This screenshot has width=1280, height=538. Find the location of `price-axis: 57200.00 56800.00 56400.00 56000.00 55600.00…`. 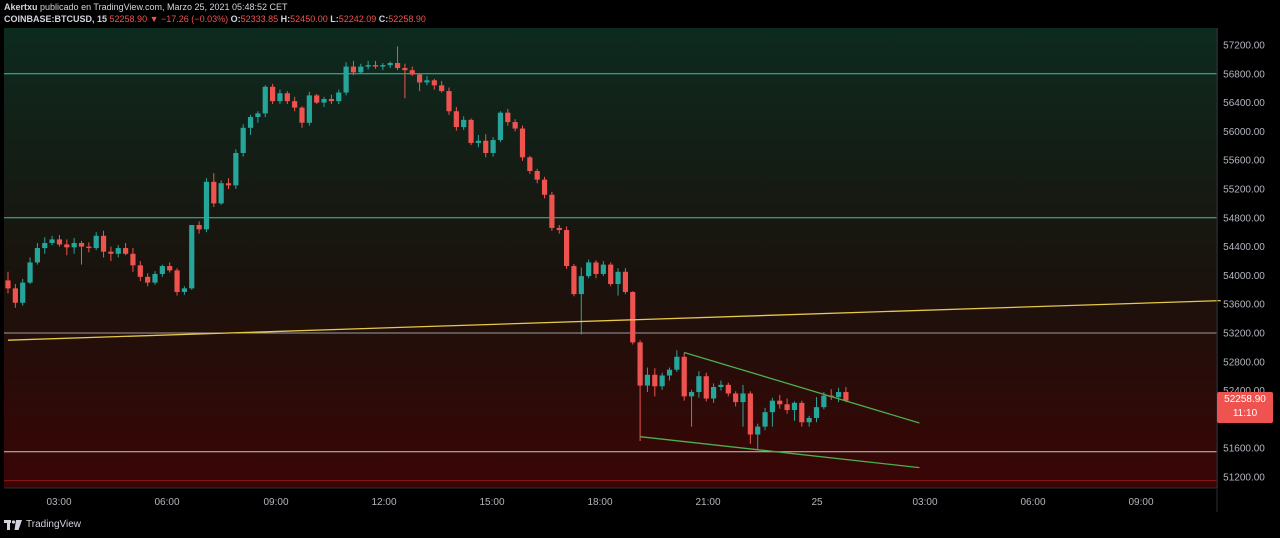

price-axis: 57200.00 56800.00 56400.00 56000.00 55600.00… is located at coordinates (1244, 262).